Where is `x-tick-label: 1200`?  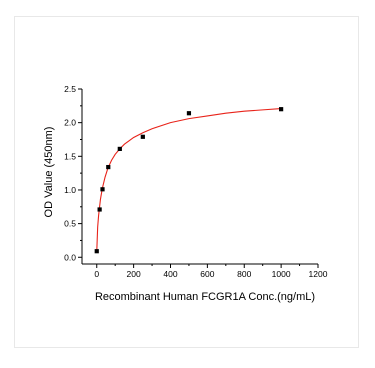 x-tick-label: 1200 is located at coordinates (318, 274).